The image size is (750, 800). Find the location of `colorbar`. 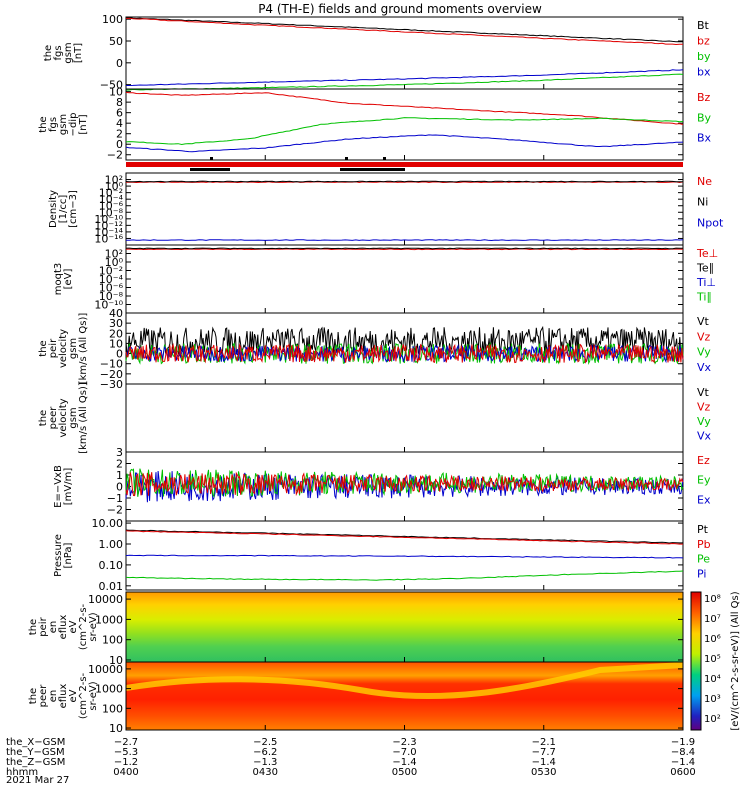

colorbar is located at coordinates (696, 661).